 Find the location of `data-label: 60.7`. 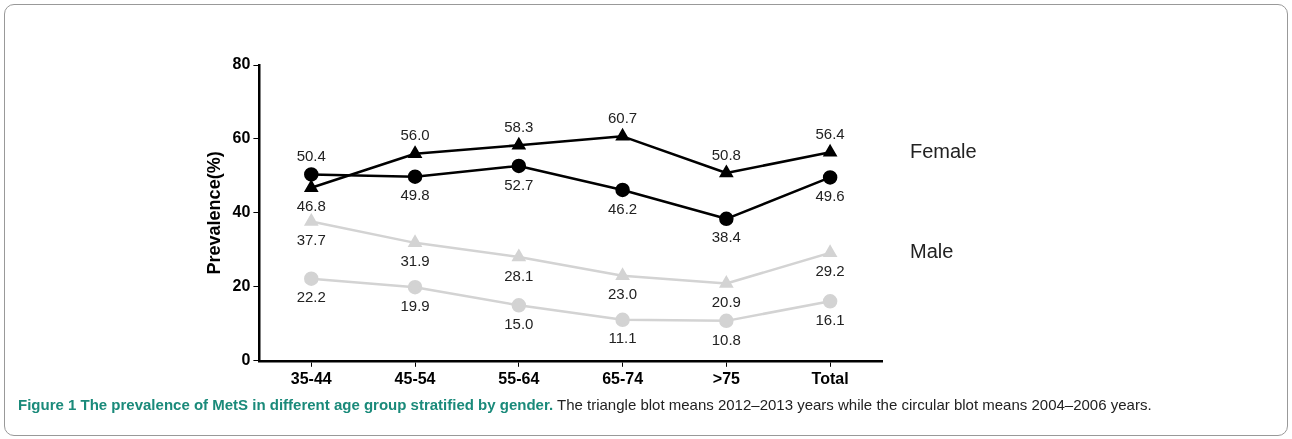

data-label: 60.7 is located at coordinates (622, 117).